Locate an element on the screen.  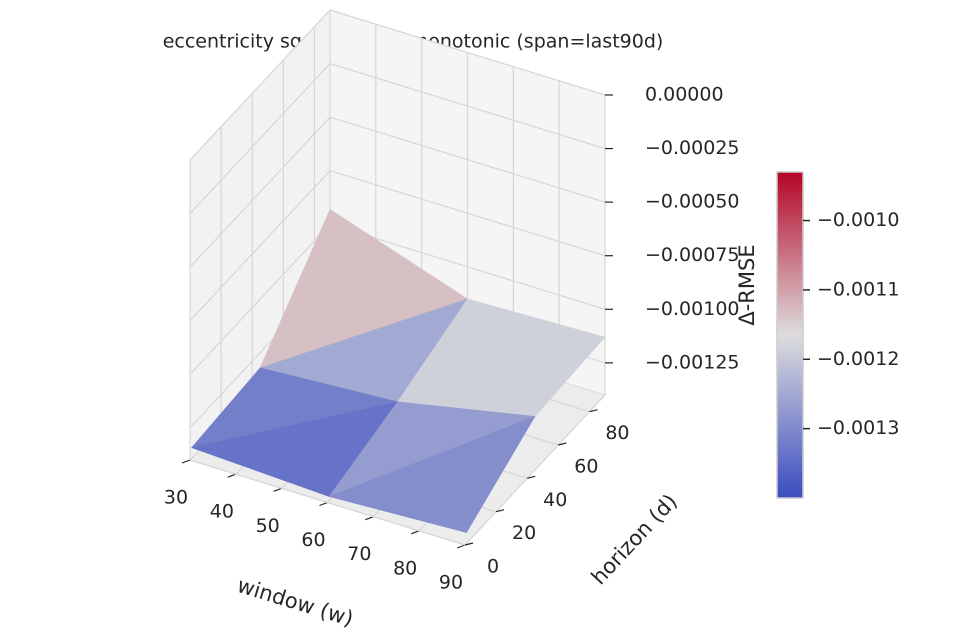
z-tick-label: 0.00000 is located at coordinates (684, 95).